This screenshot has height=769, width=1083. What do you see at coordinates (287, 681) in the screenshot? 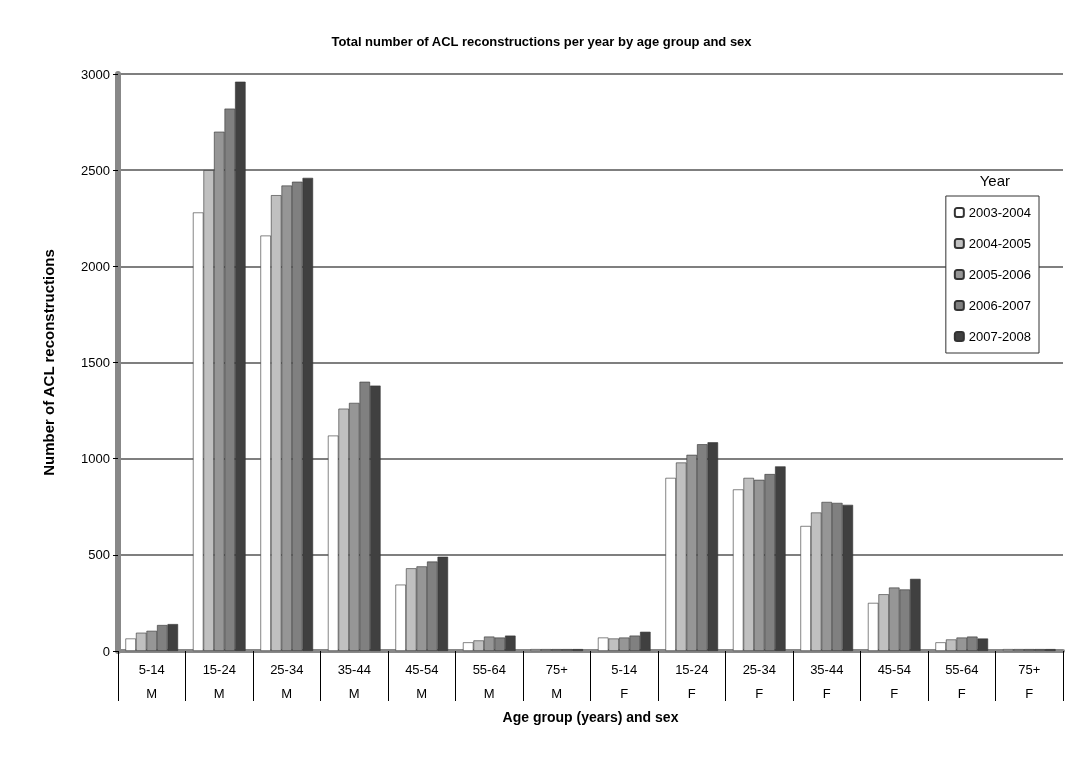
I see `x-tick-label: 25-34 M` at bounding box center [287, 681].